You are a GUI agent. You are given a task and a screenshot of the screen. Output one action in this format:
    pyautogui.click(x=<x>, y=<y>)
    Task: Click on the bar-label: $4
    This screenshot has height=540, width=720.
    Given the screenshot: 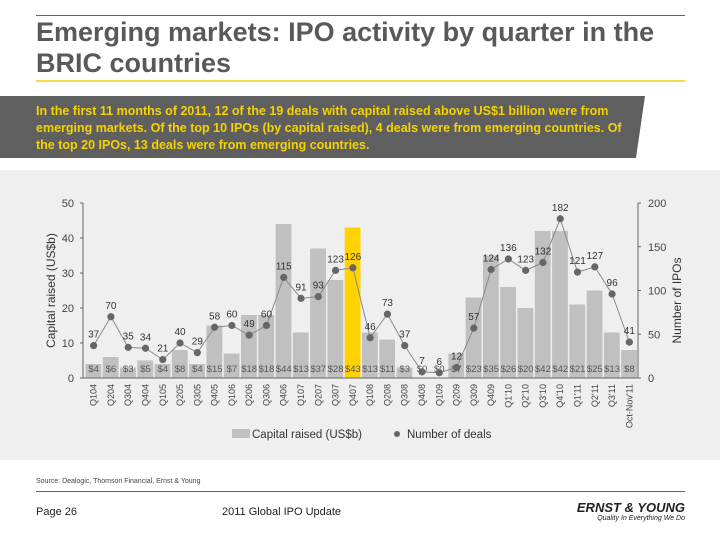 What is the action you would take?
    pyautogui.click(x=162, y=369)
    